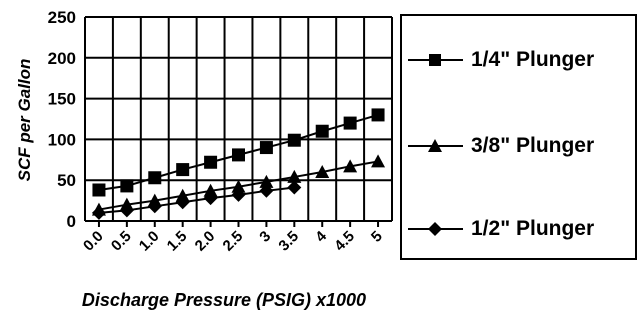  I want to click on y-tick-label: 250, so click(62, 17).